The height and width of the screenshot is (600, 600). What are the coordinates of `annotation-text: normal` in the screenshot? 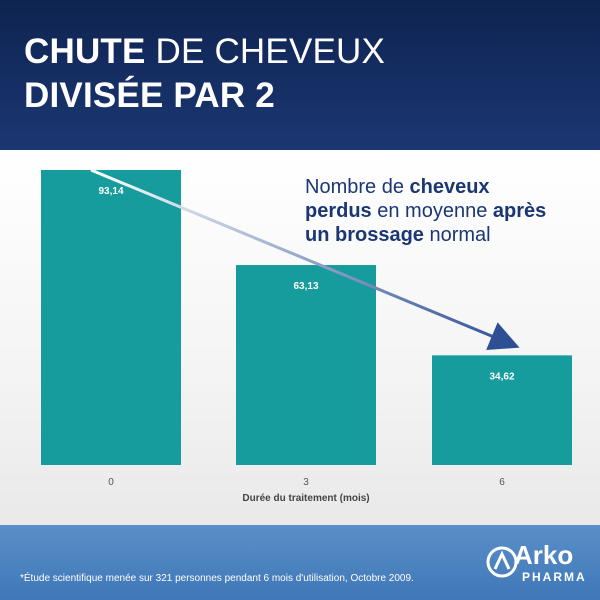 It's located at (457, 235).